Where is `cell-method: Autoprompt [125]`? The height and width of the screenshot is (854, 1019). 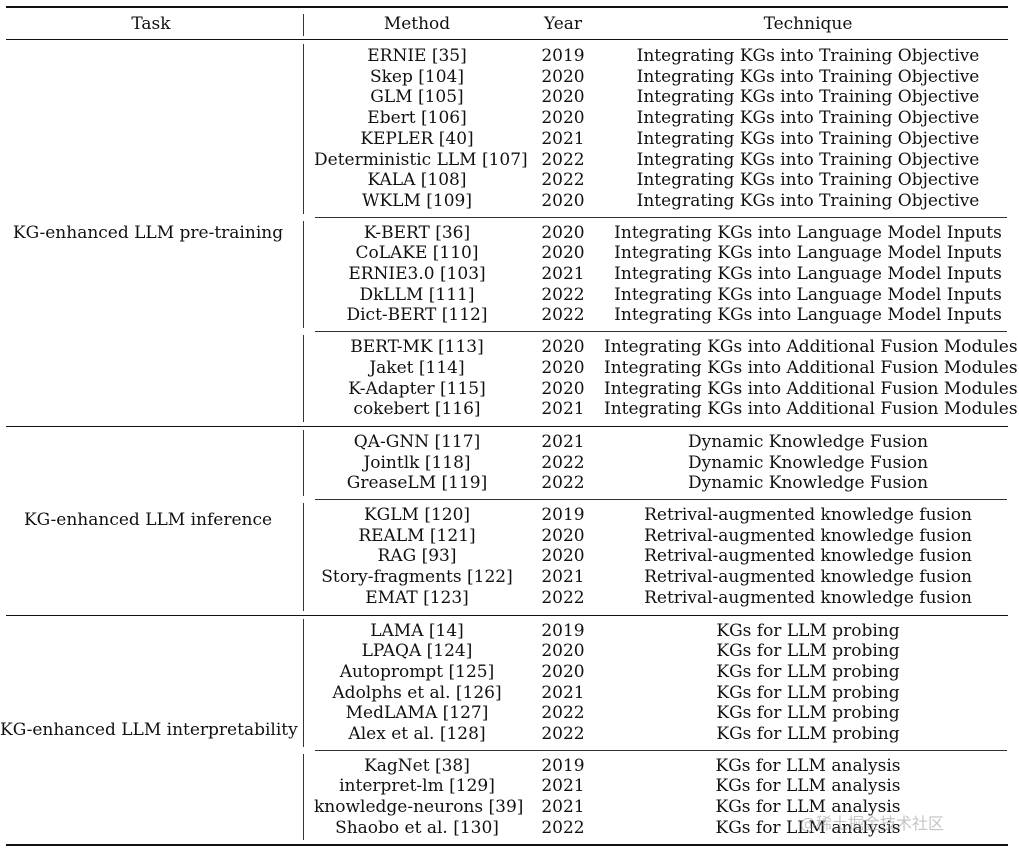 cell-method: Autoprompt [125] is located at coordinates (417, 671).